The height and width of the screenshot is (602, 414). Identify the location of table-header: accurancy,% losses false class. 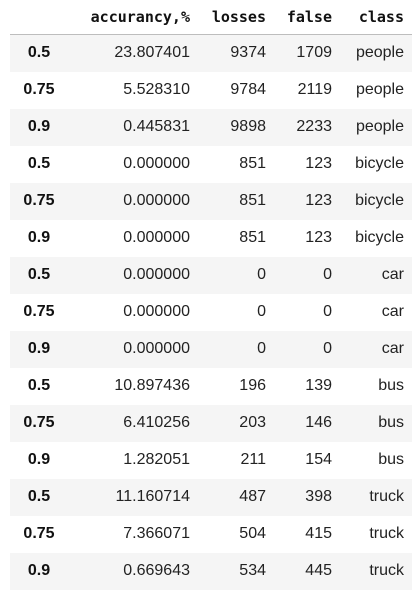
(211, 17).